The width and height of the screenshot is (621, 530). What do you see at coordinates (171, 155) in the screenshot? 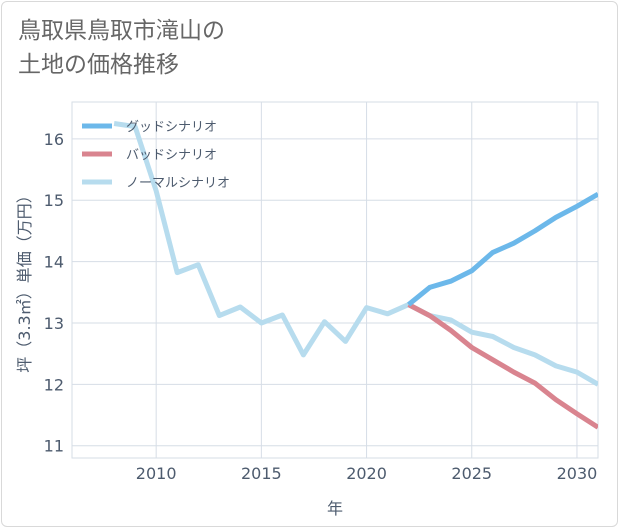
I see `legend-label: バッドシナリオ` at bounding box center [171, 155].